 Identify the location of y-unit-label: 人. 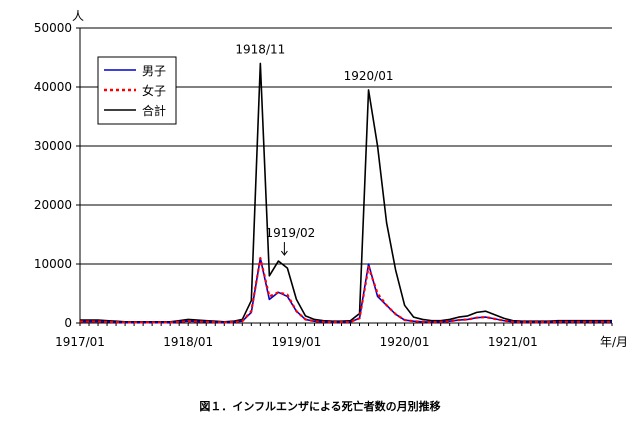
(78, 16).